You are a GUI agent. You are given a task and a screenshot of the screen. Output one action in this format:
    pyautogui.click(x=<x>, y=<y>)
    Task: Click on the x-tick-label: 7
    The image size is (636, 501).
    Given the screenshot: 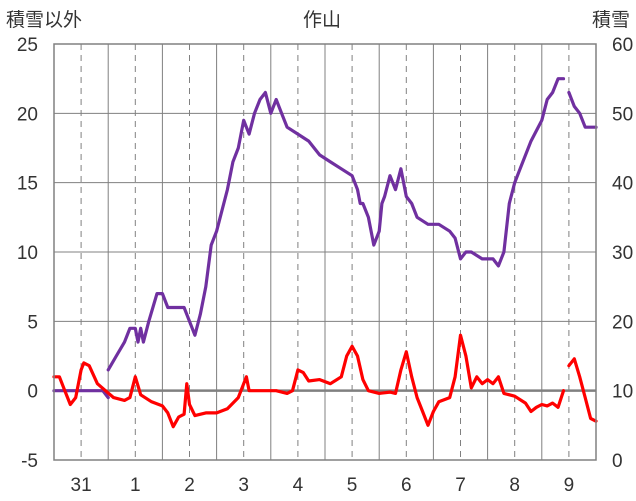 What is the action you would take?
    pyautogui.click(x=460, y=485)
    